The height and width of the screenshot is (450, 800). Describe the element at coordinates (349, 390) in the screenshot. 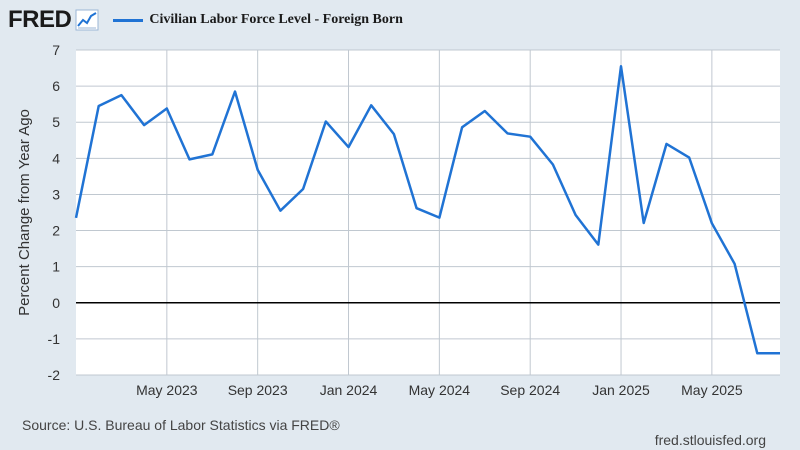

I see `x-tick-label: Jan 2024` at that location.